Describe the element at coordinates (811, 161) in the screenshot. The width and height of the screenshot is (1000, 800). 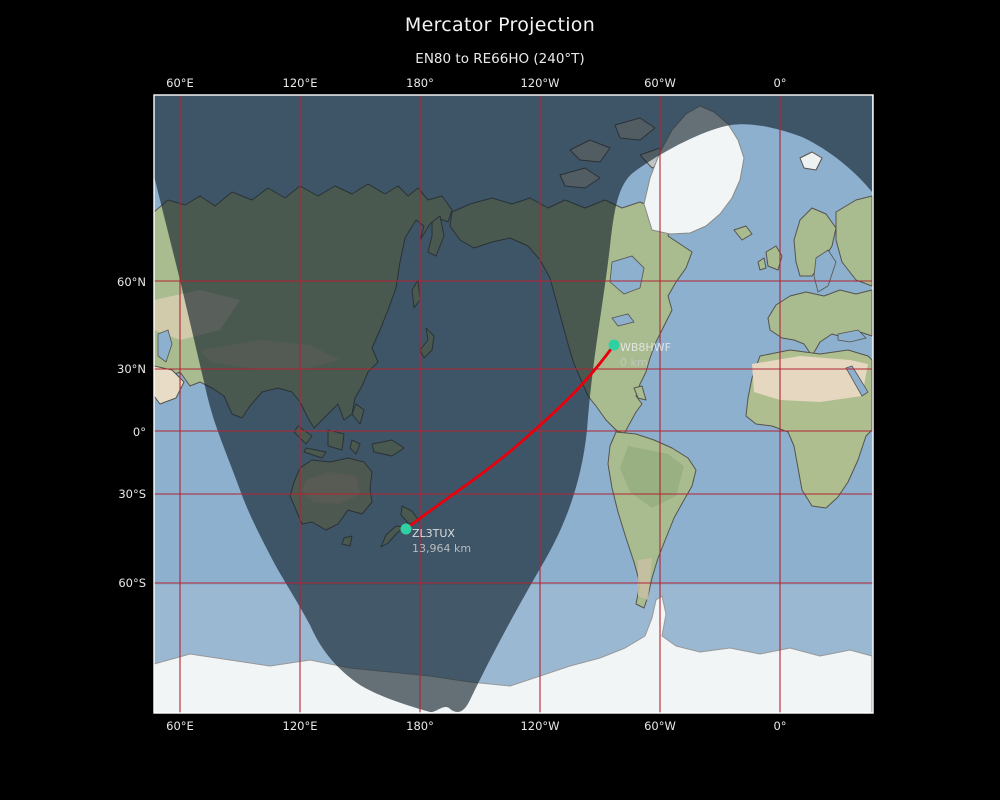
I see `landmass-svalbard` at that location.